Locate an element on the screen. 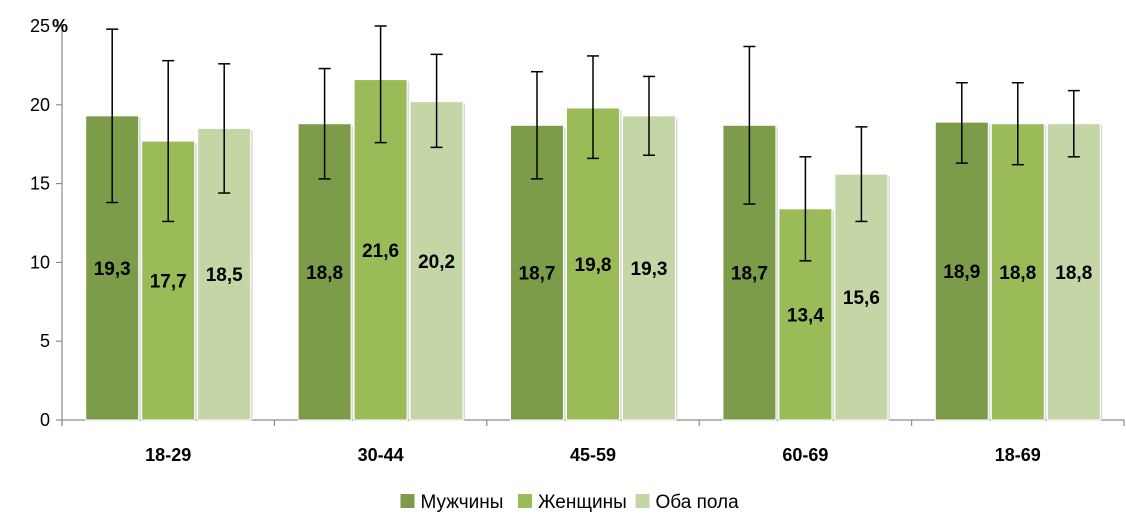  legend-label: Мужчины is located at coordinates (462, 502).